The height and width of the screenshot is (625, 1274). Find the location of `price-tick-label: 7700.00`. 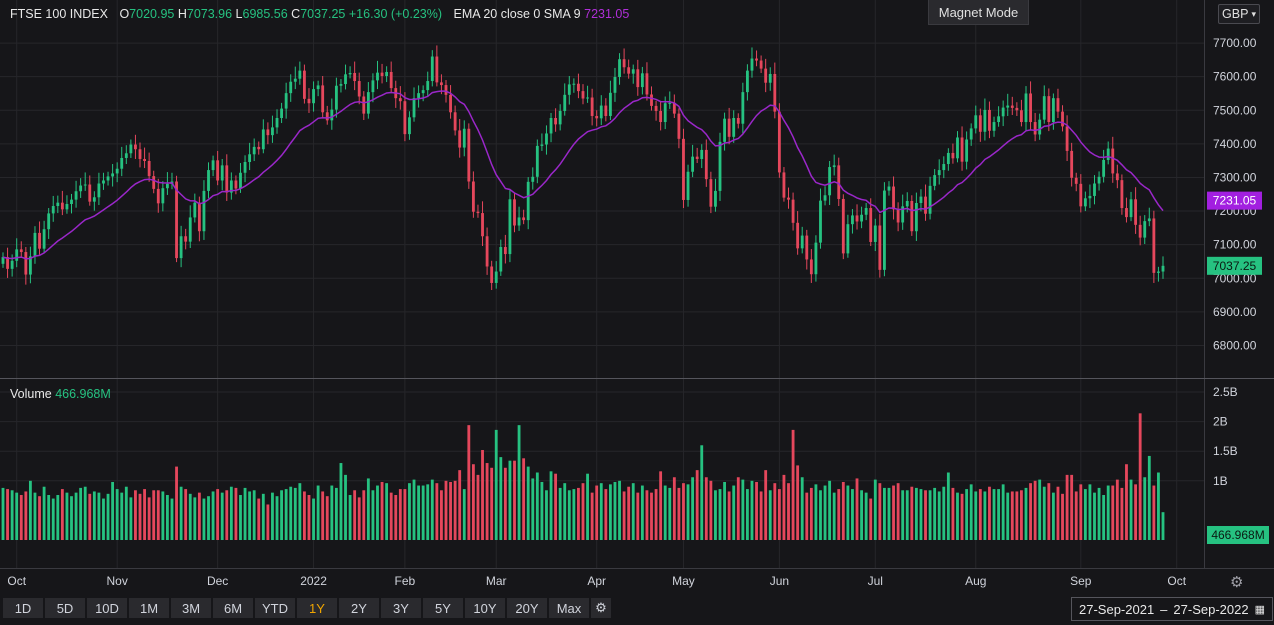

price-tick-label: 7700.00 is located at coordinates (1235, 43).